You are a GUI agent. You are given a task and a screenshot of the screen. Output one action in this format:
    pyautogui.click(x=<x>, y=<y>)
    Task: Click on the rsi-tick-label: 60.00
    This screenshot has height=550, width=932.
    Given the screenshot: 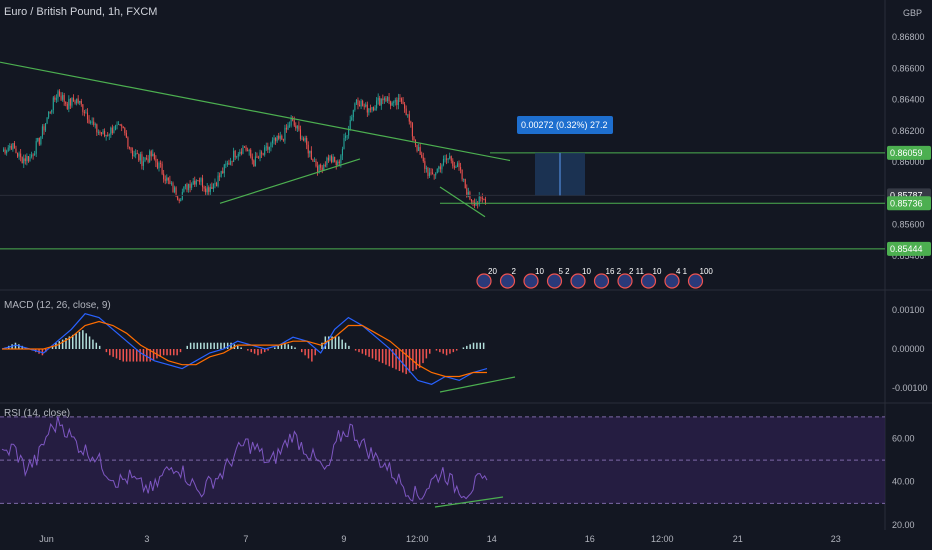 What is the action you would take?
    pyautogui.click(x=903, y=438)
    